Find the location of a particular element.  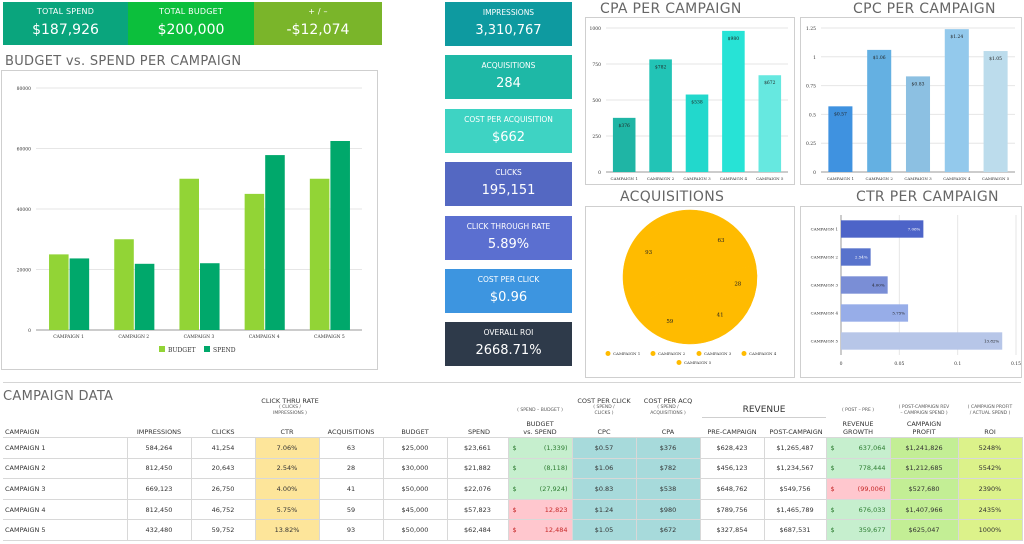

bvs-value: 12,823 is located at coordinates (556, 509).